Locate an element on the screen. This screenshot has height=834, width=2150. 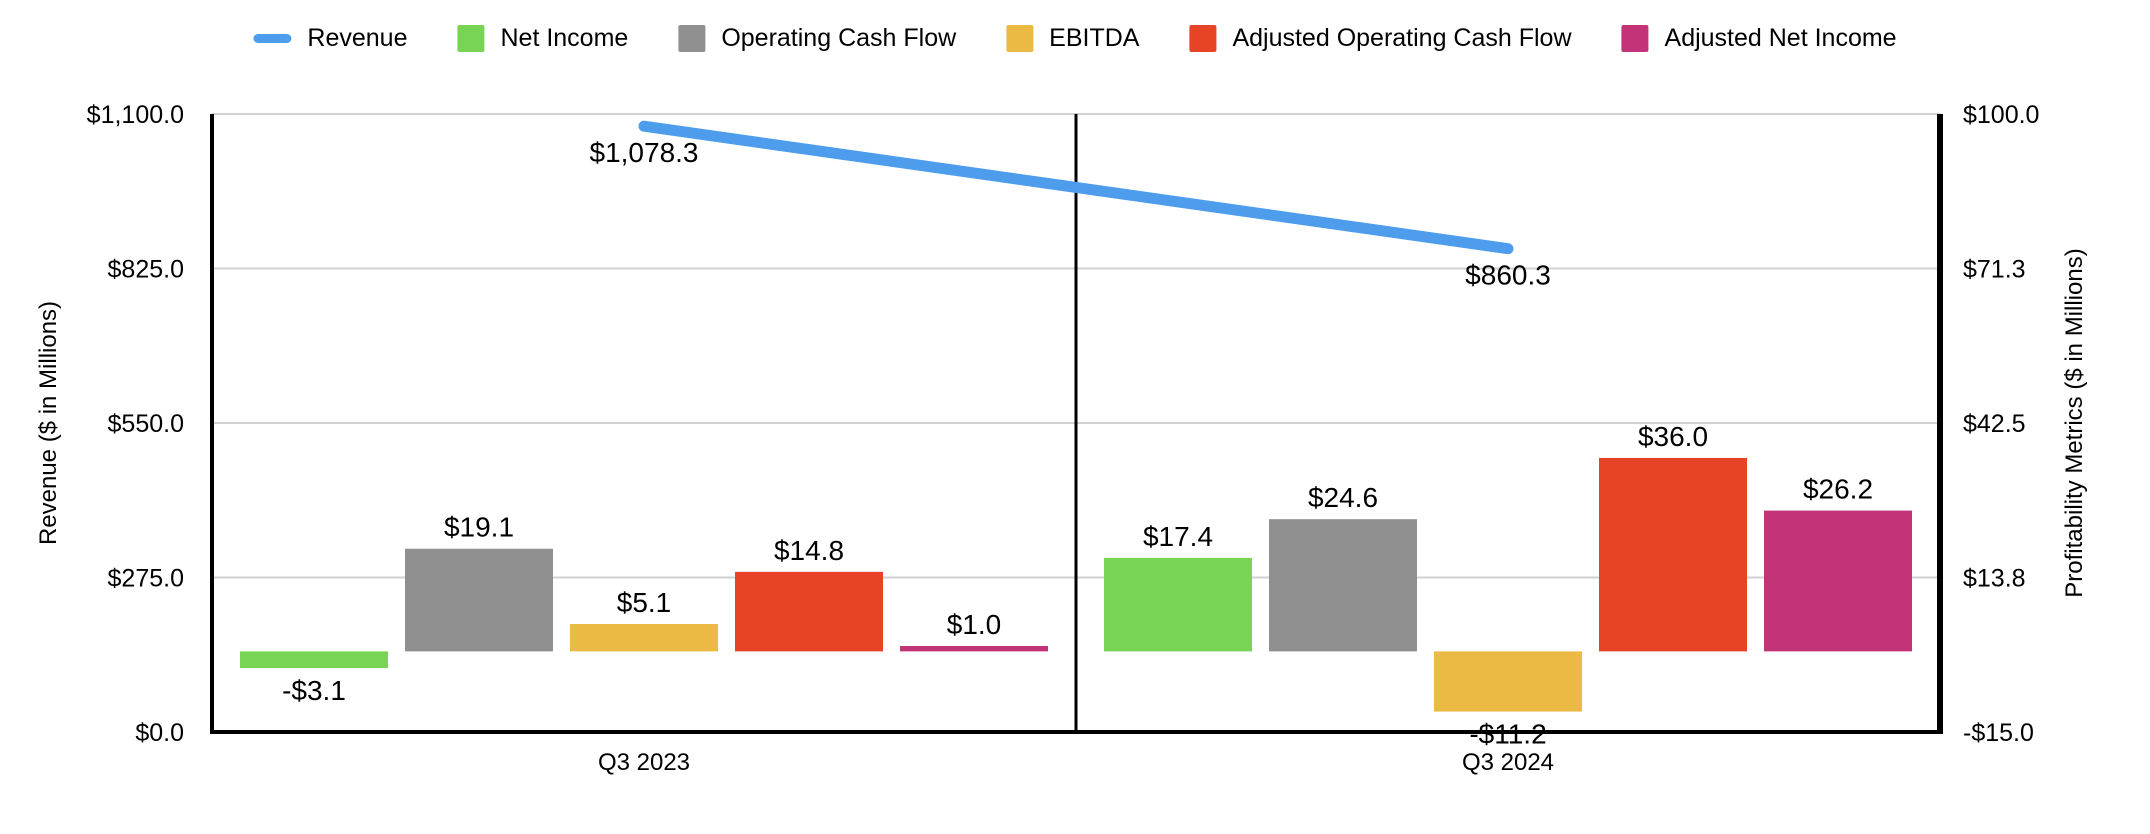
legend-label: Operating Cash Flow is located at coordinates (839, 38).